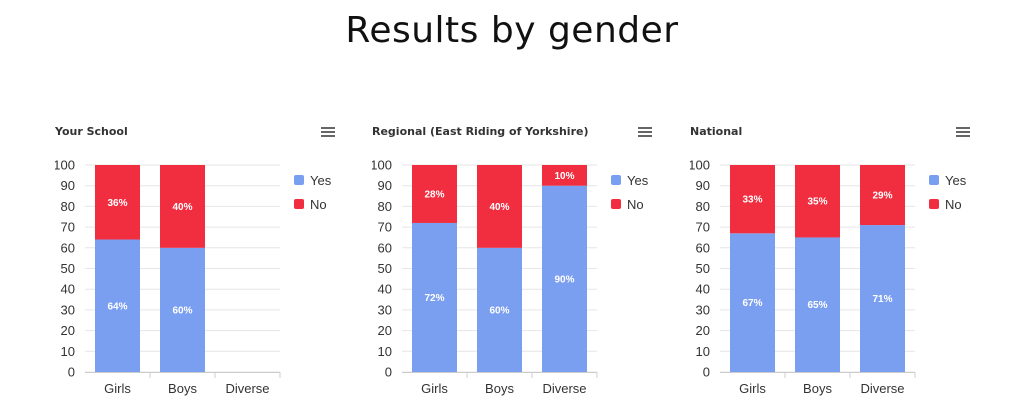 Image resolution: width=1024 pixels, height=413 pixels. What do you see at coordinates (716, 131) in the screenshot?
I see `chart-title: National` at bounding box center [716, 131].